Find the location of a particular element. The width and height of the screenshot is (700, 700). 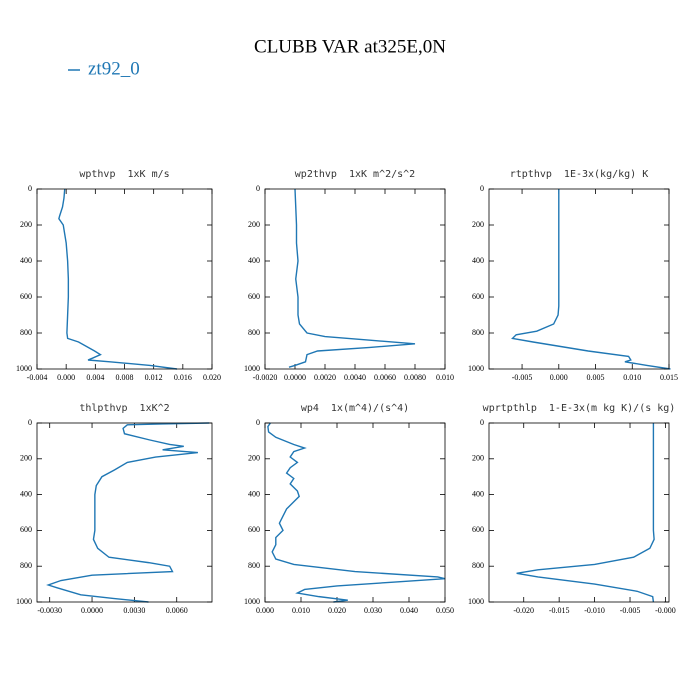

x-tick-label: -0.015 is located at coordinates (559, 610).